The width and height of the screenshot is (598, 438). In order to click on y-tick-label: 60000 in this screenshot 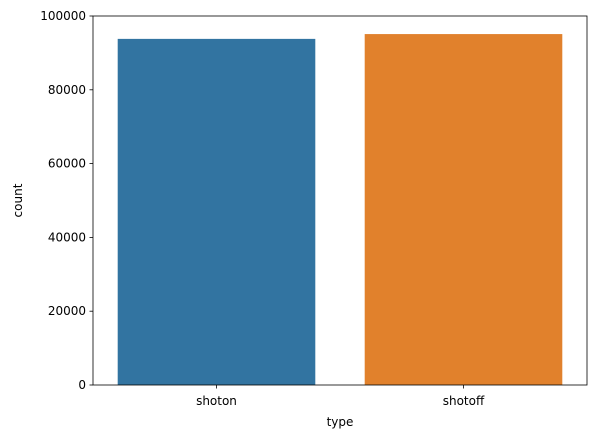, I will do `click(67, 164)`.